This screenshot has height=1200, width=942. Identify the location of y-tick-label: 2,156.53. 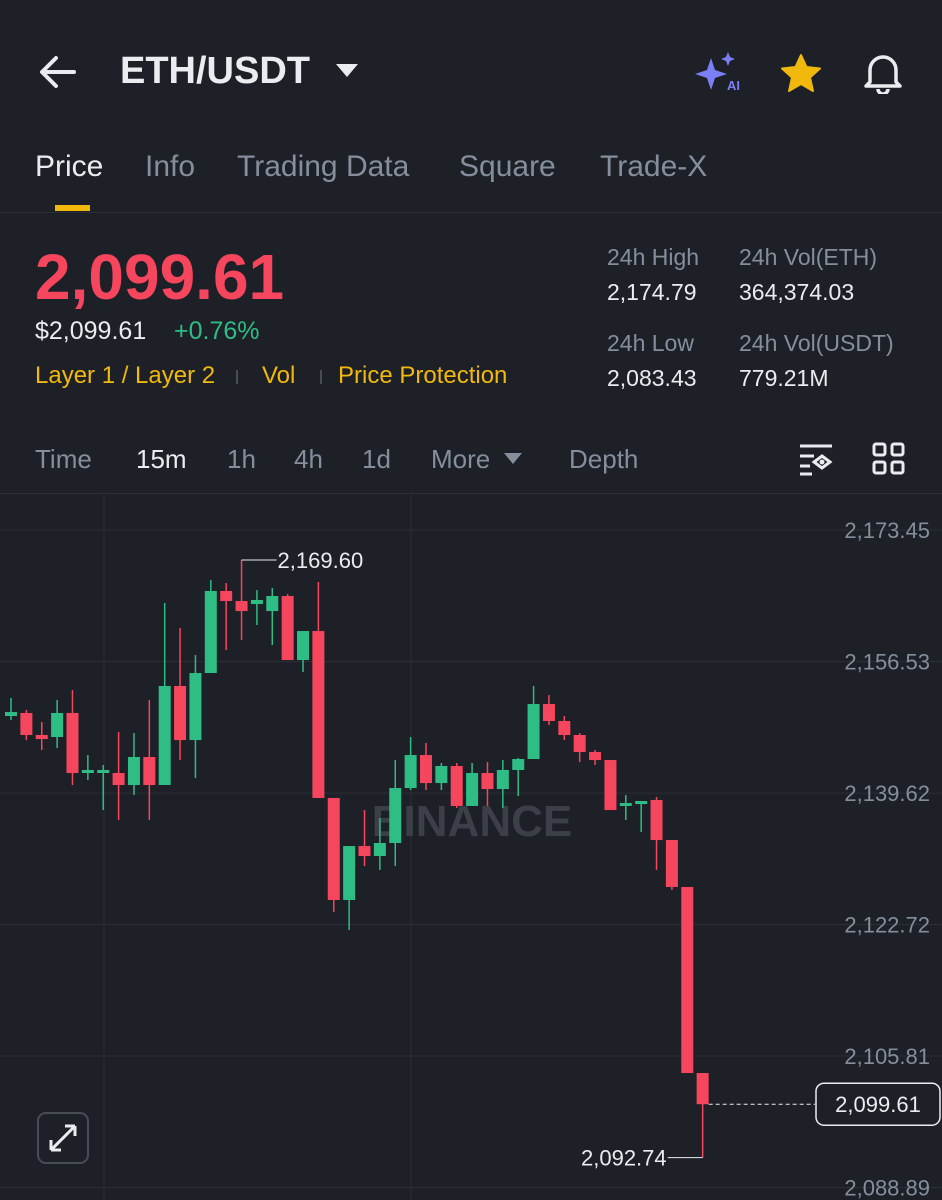
(887, 662).